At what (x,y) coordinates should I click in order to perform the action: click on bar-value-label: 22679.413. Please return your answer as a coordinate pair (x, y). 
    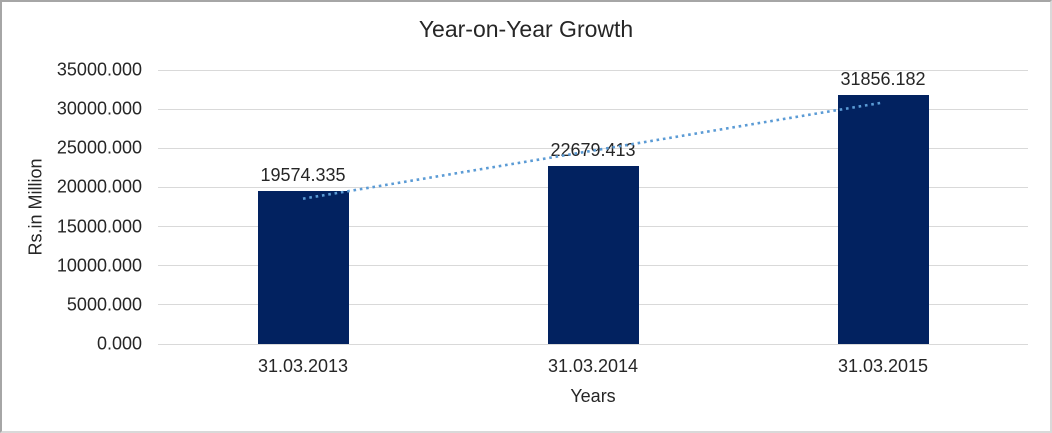
    Looking at the image, I should click on (593, 150).